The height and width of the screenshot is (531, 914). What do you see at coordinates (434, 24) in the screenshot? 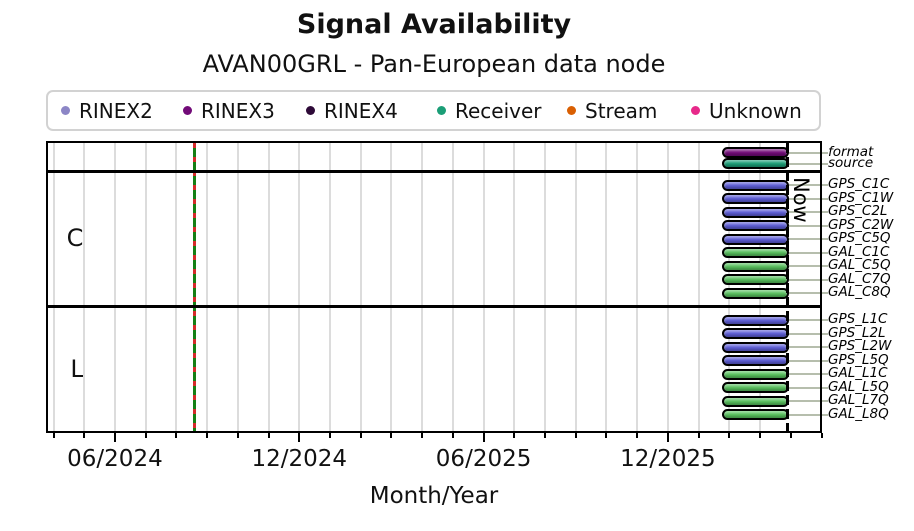
I see `chart-title: Signal Availability` at bounding box center [434, 24].